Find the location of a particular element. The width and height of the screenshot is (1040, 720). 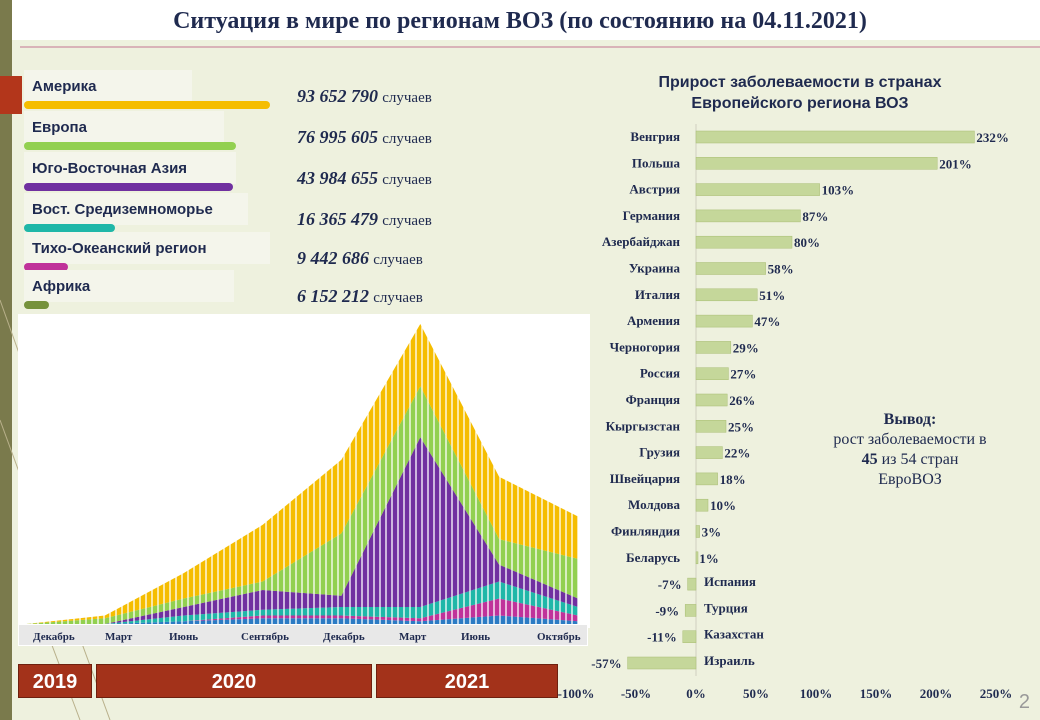

bar-value-label: 10% is located at coordinates (723, 505).